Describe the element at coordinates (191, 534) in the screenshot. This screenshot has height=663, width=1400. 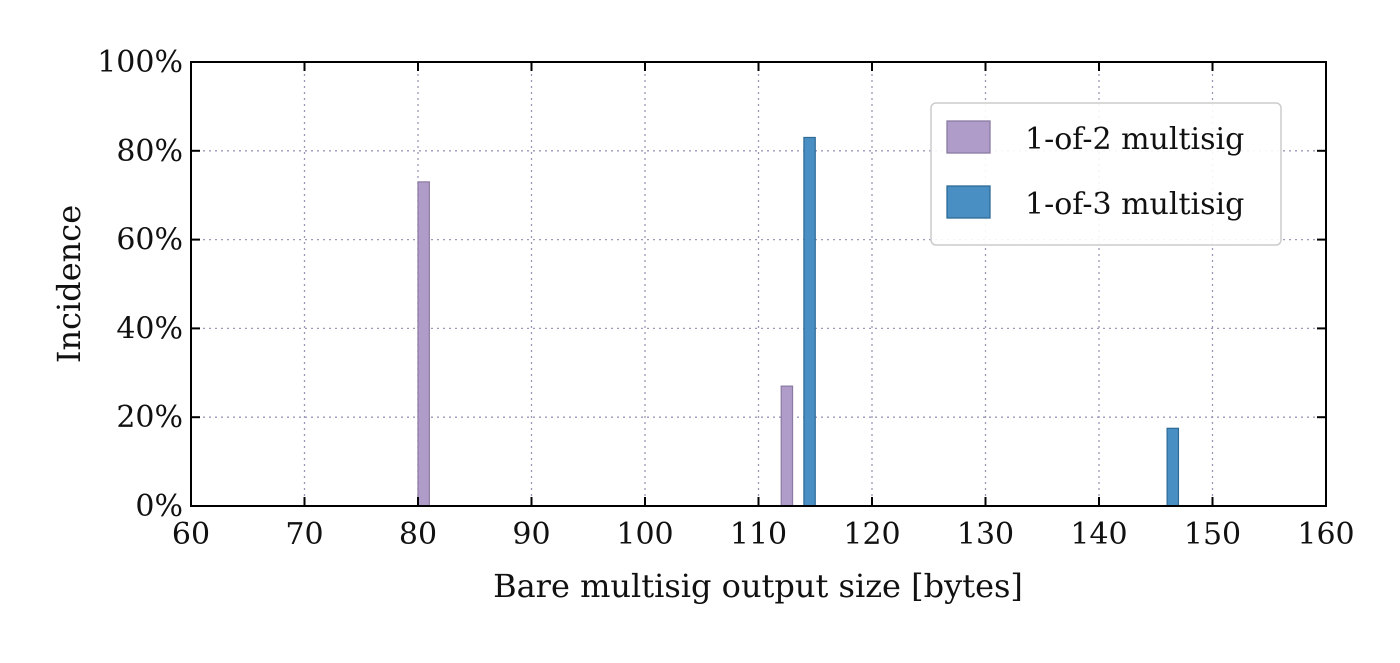
I see `x-tick-label: 60` at that location.